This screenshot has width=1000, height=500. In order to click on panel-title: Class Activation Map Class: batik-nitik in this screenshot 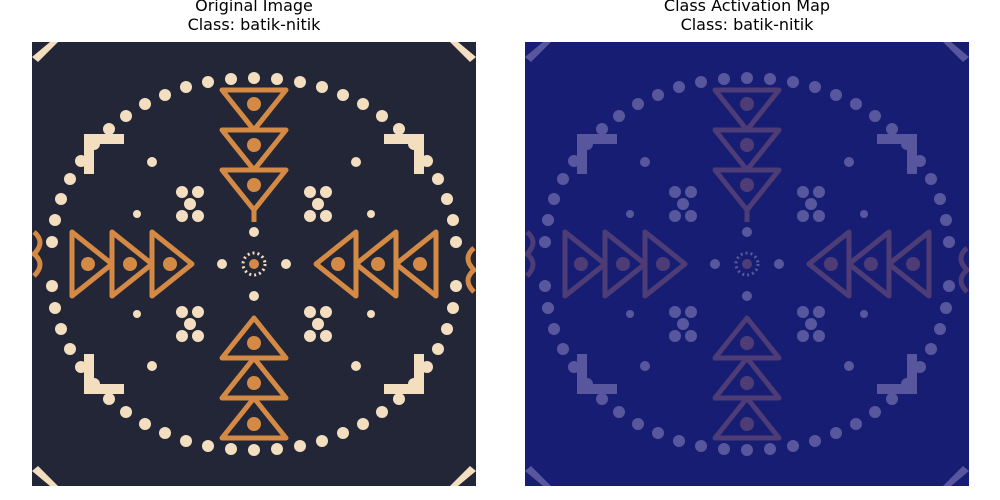, I will do `click(747, 17)`.